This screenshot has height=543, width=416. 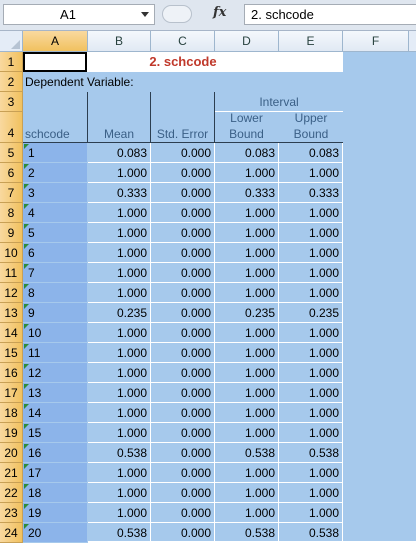 I want to click on chevron-down-icon, so click(x=145, y=14).